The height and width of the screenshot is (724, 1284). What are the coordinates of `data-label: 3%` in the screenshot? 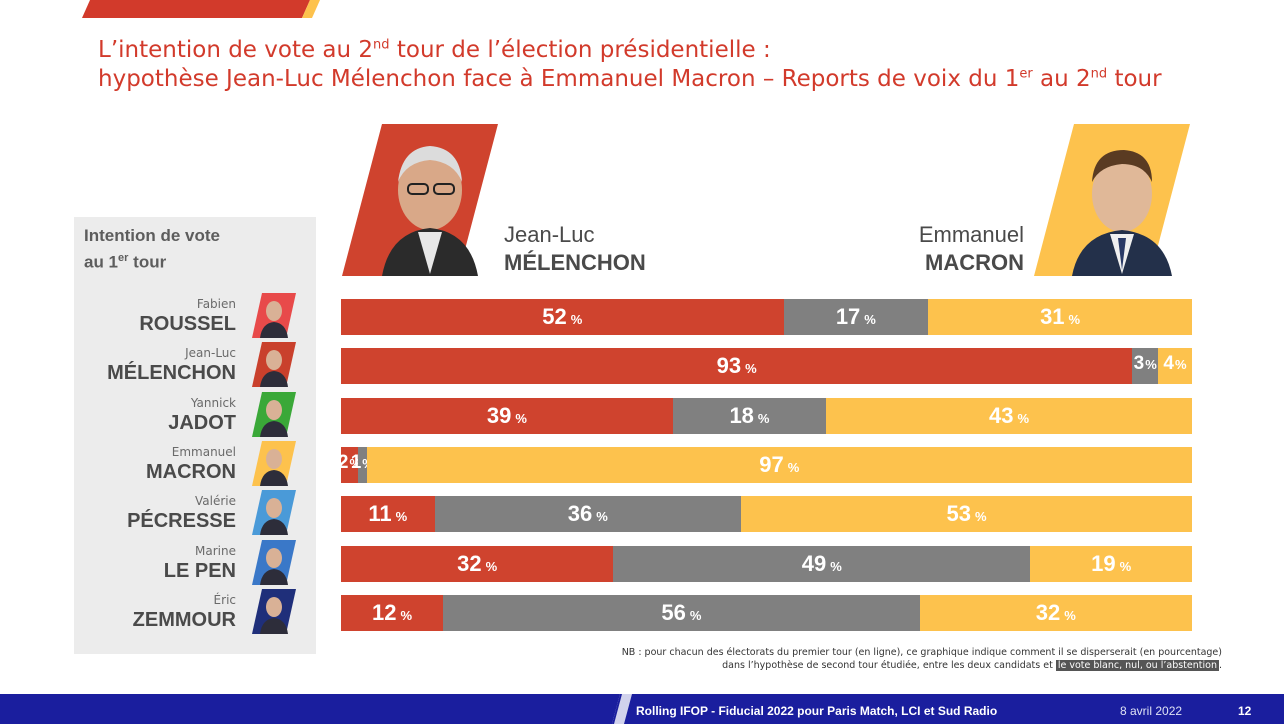 It's located at (1145, 364).